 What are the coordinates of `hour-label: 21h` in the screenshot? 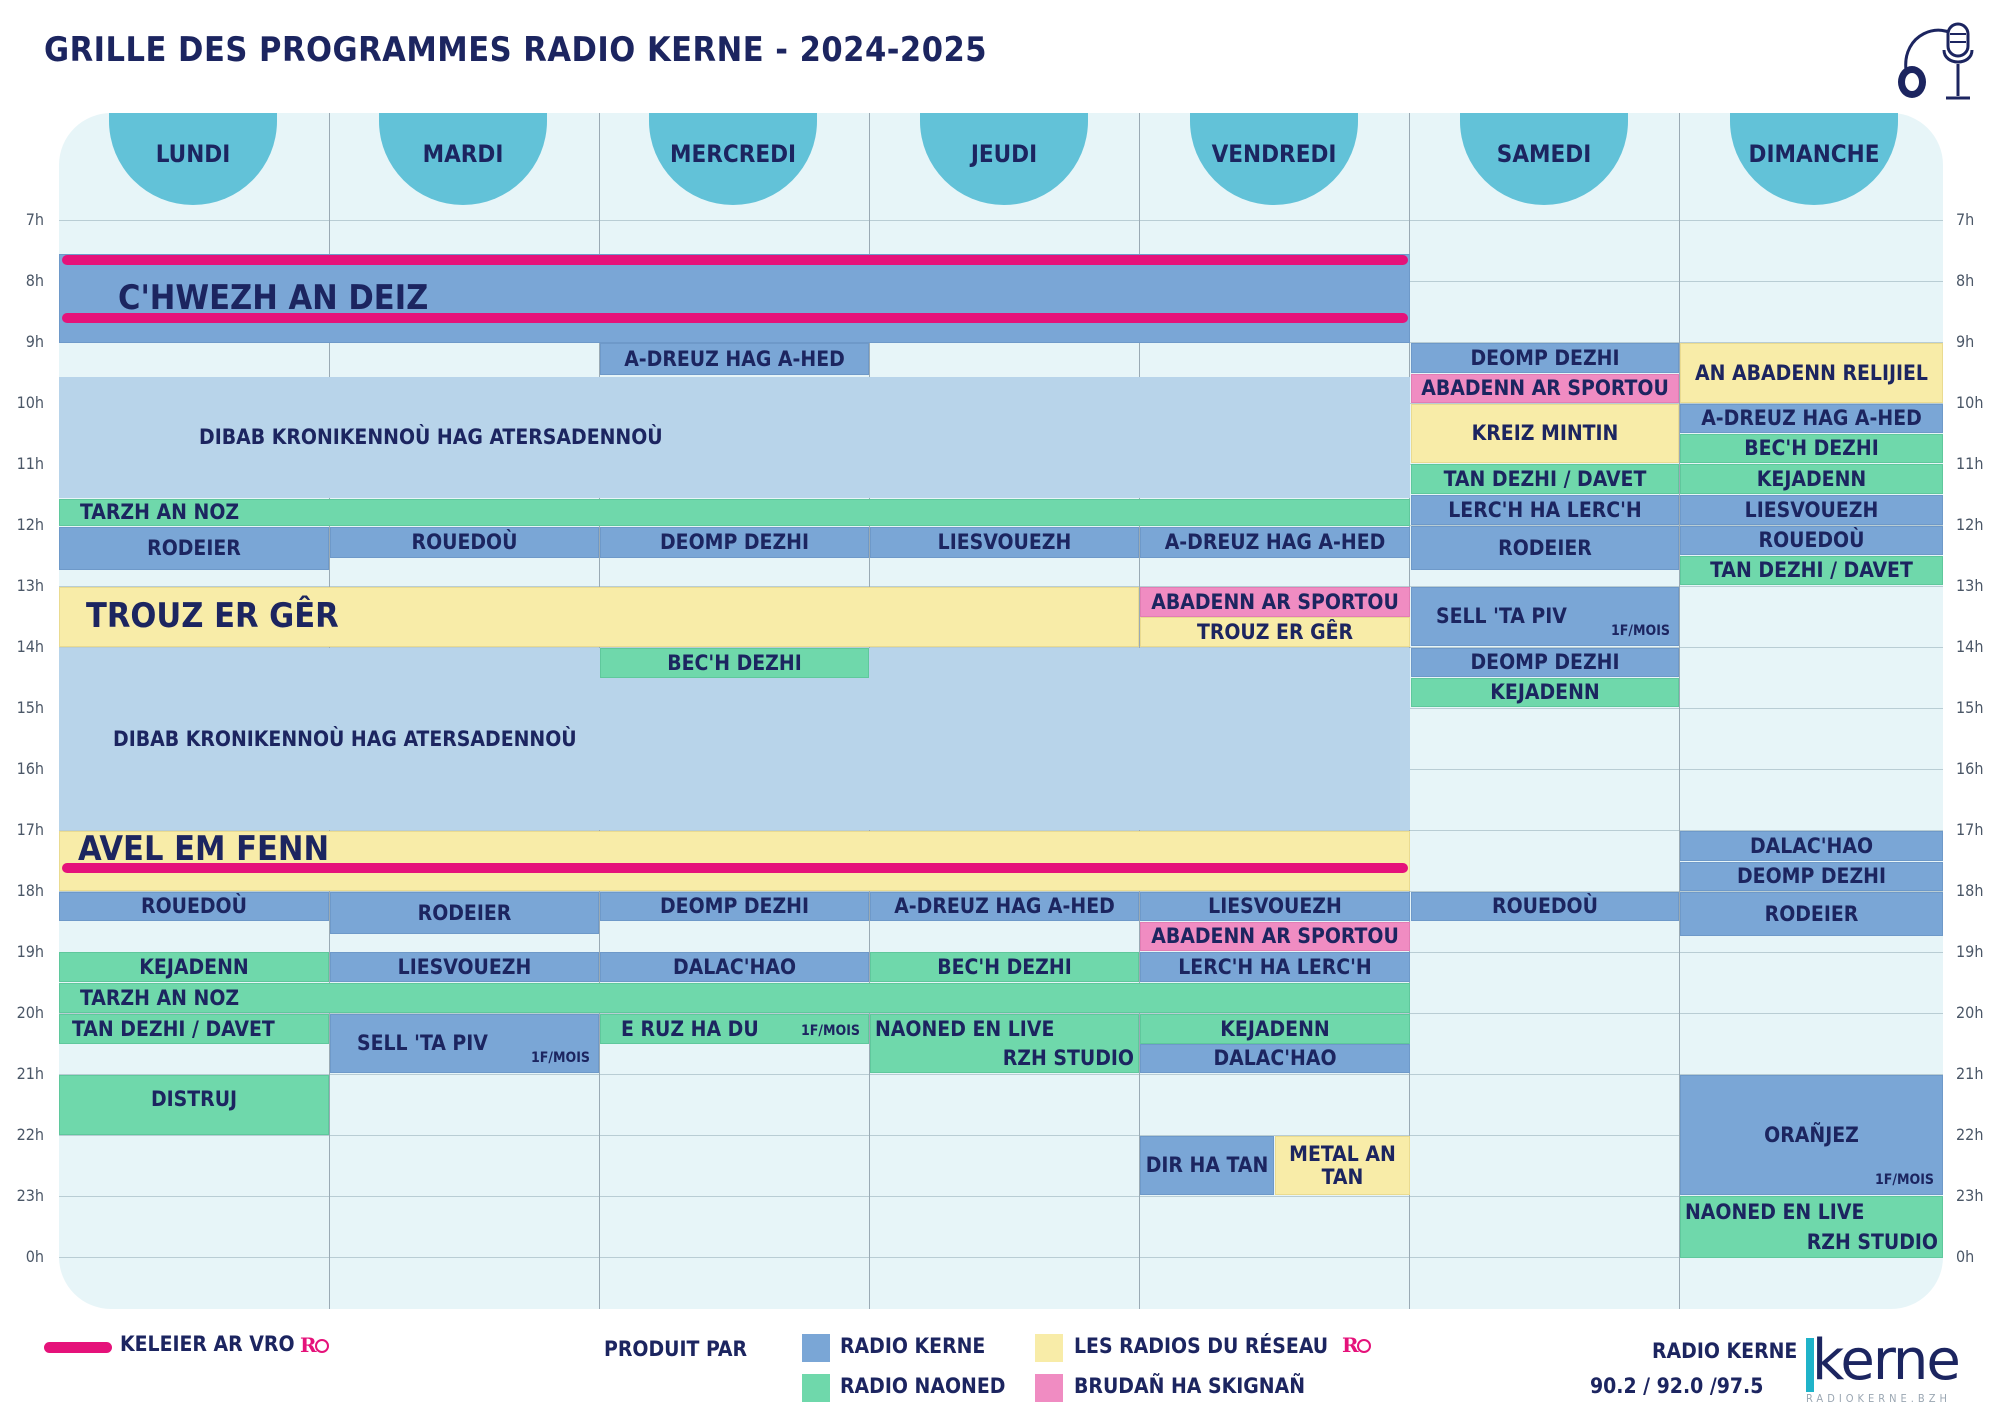 It's located at (1970, 1073).